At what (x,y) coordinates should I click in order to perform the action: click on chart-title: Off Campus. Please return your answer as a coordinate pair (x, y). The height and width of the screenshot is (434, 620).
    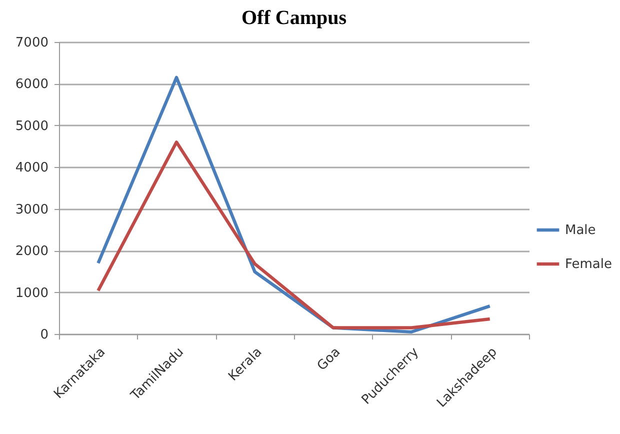
    Looking at the image, I should click on (294, 18).